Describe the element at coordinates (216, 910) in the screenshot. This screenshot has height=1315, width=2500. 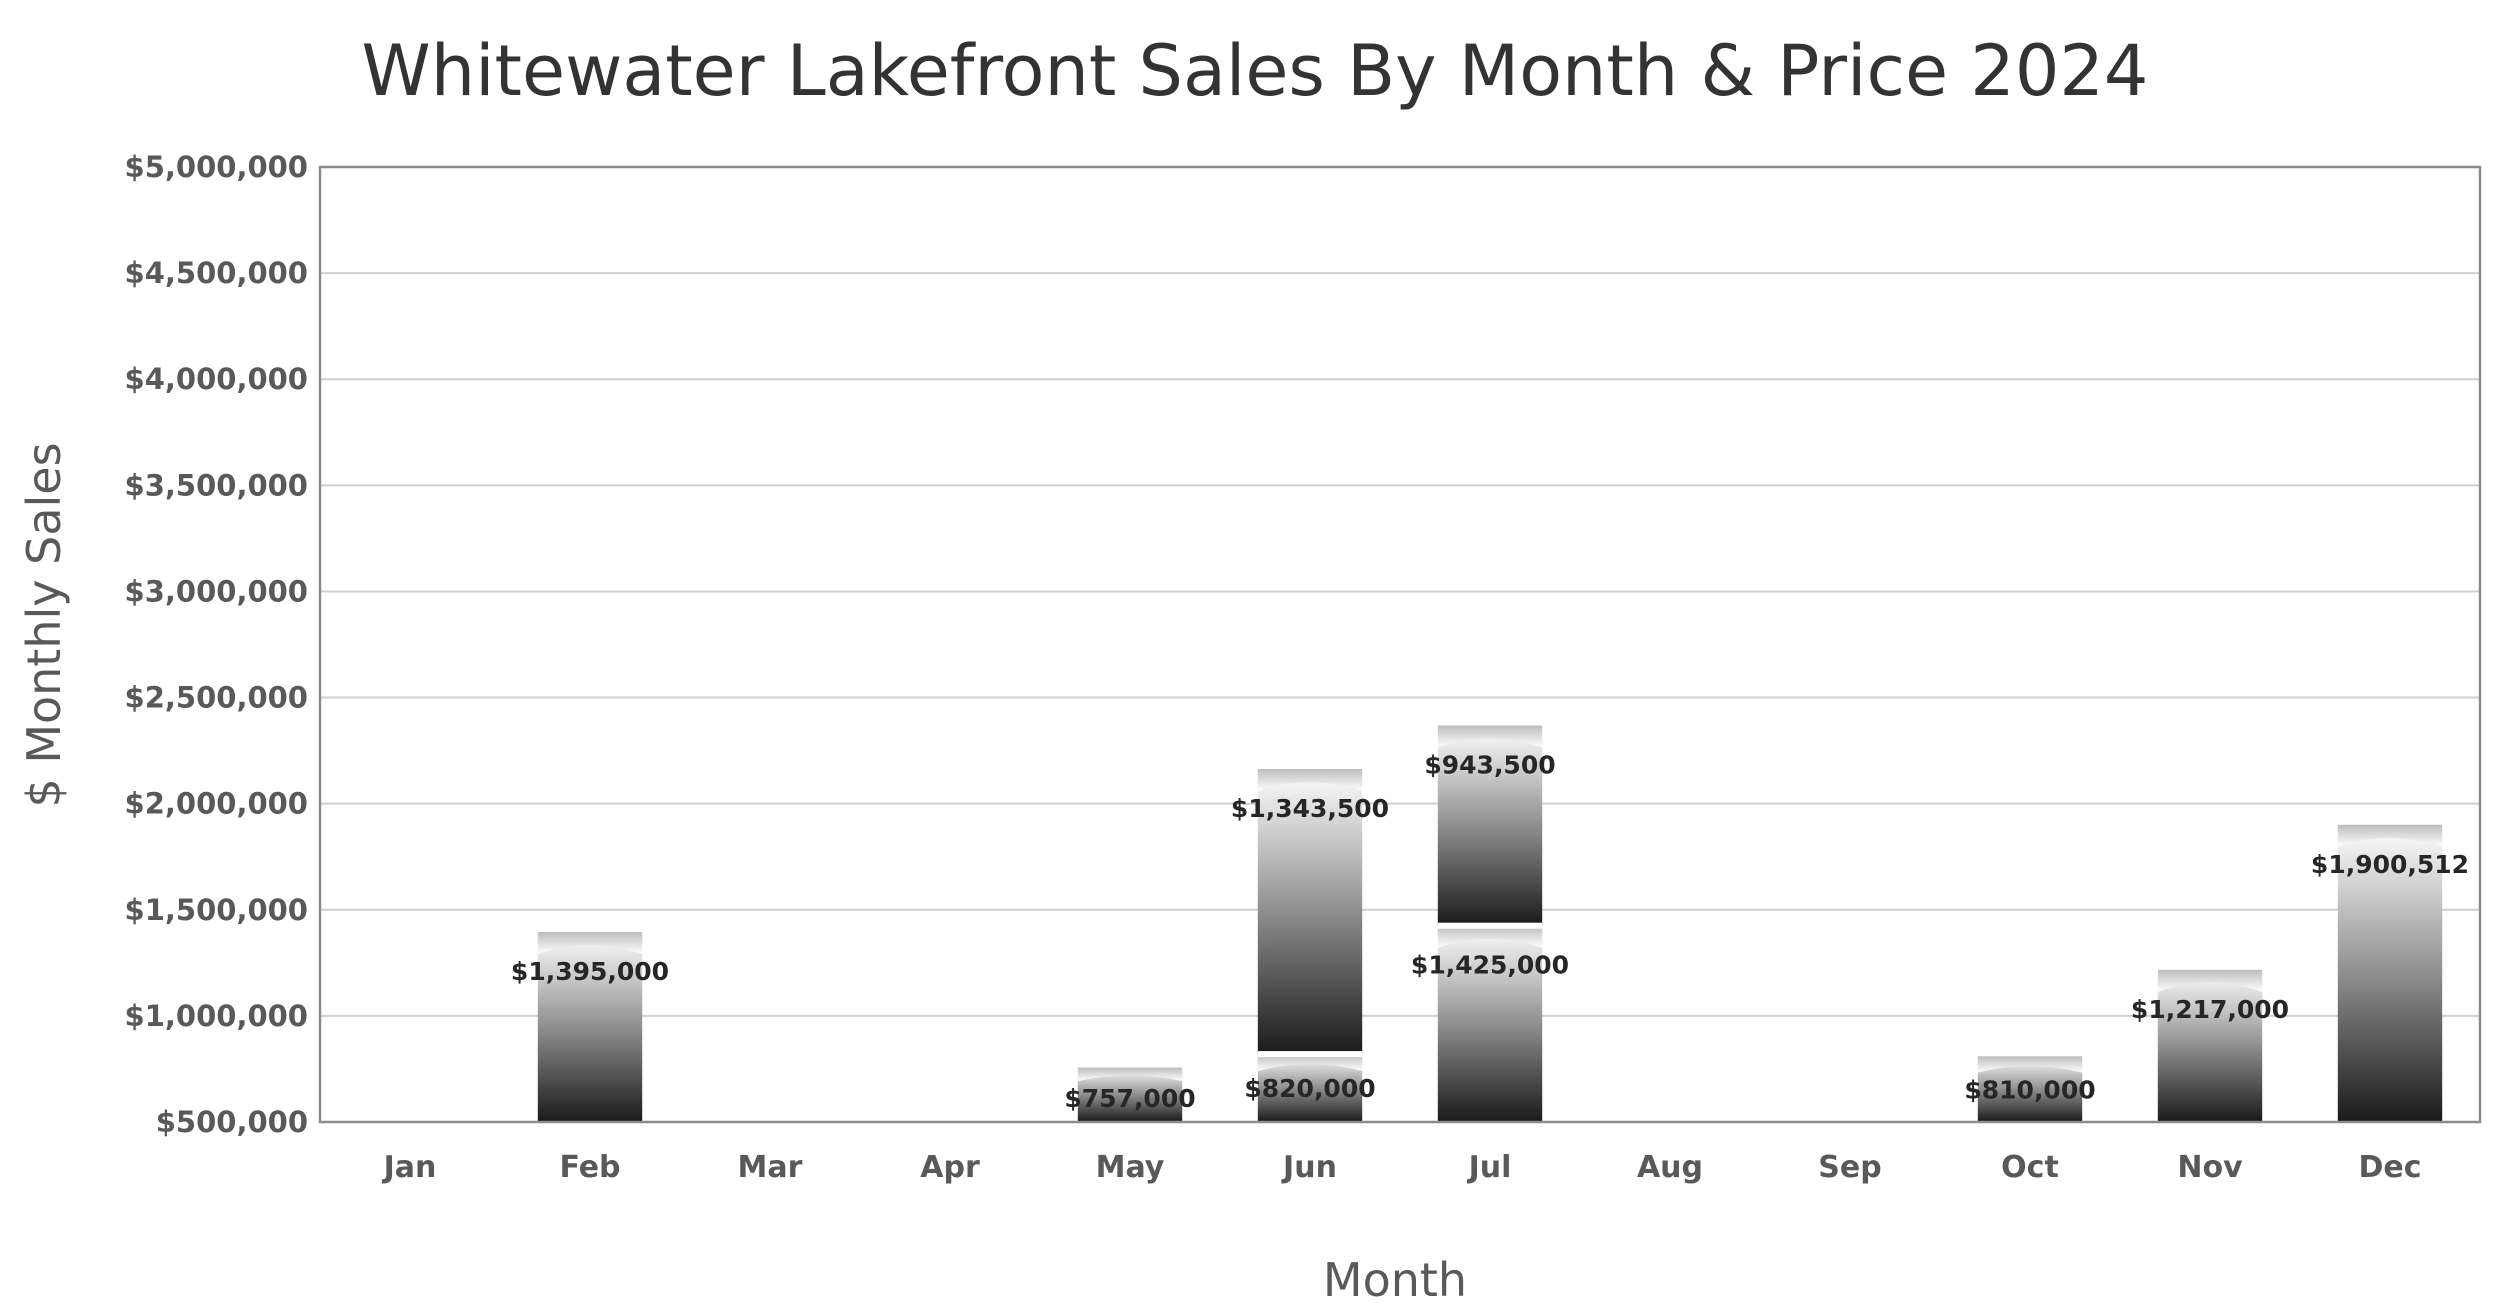
I see `y-tick-label: $1,500,000` at that location.